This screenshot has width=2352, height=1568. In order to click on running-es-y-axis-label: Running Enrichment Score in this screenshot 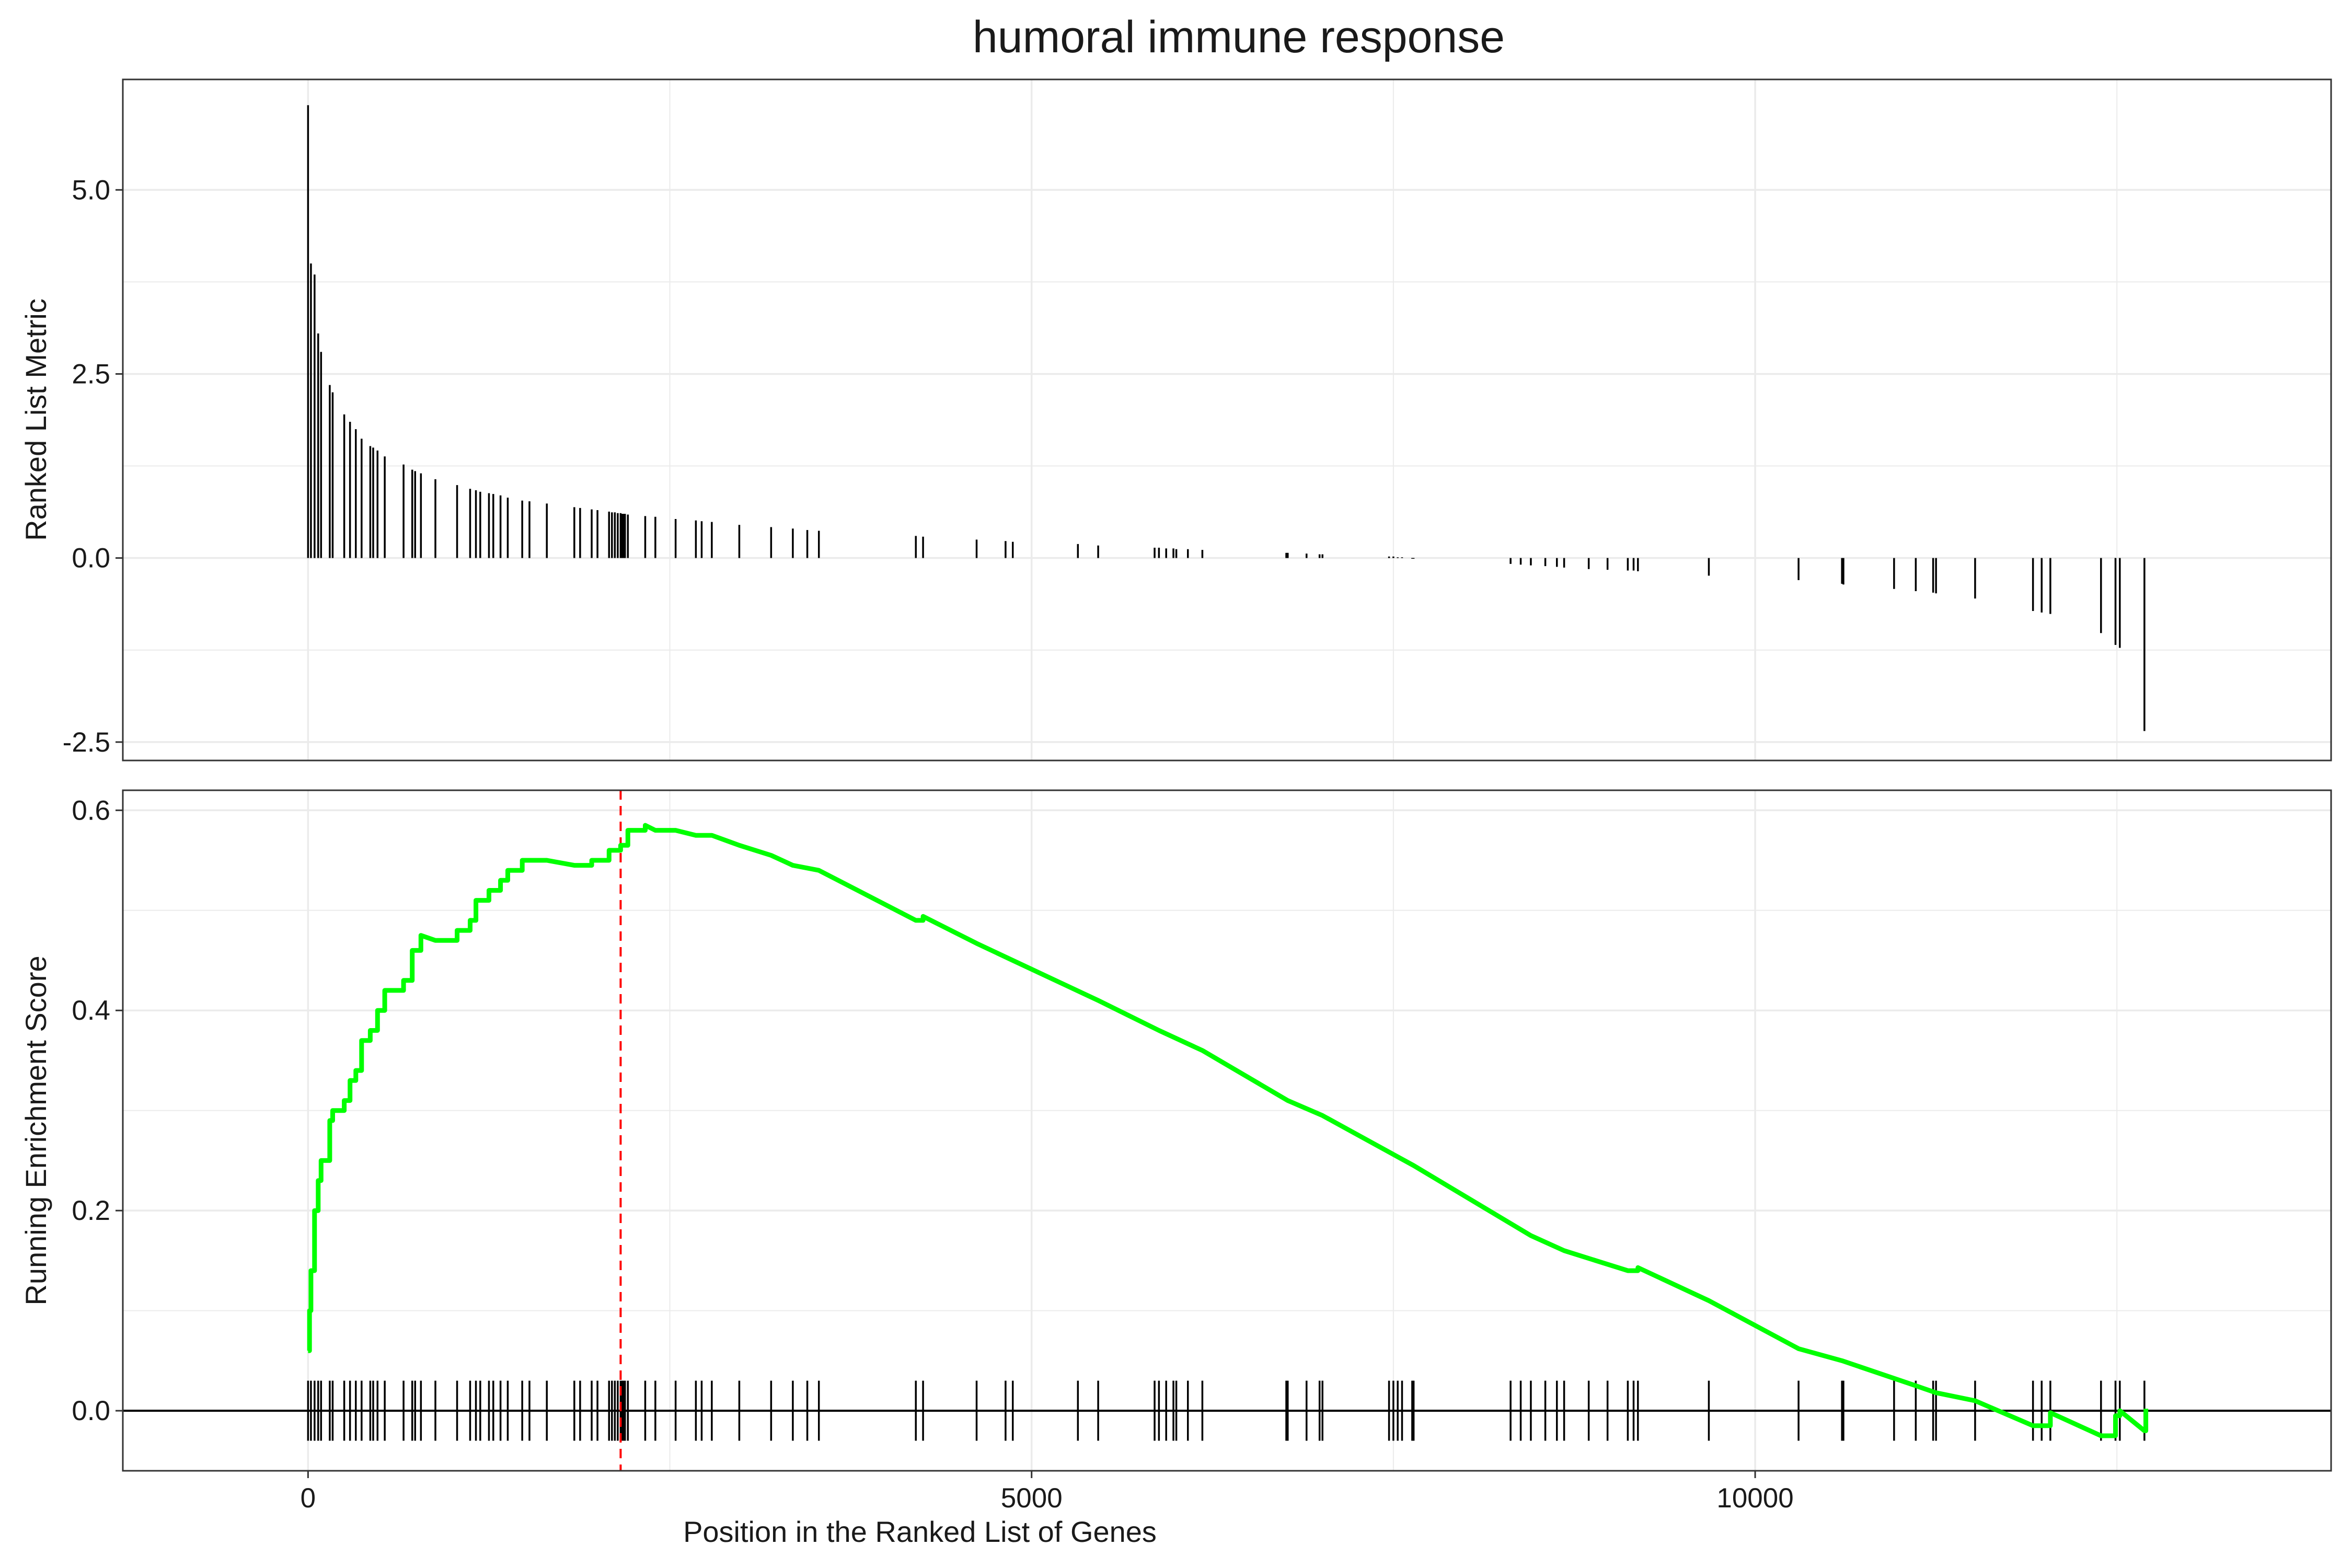, I will do `click(35, 1130)`.